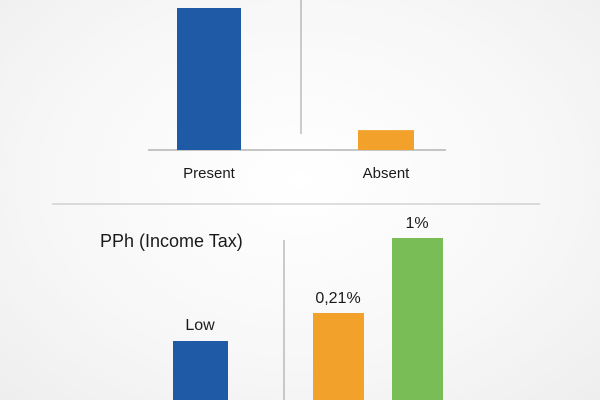 The width and height of the screenshot is (600, 400). I want to click on x-tick-label-absent: Absent, so click(387, 173).